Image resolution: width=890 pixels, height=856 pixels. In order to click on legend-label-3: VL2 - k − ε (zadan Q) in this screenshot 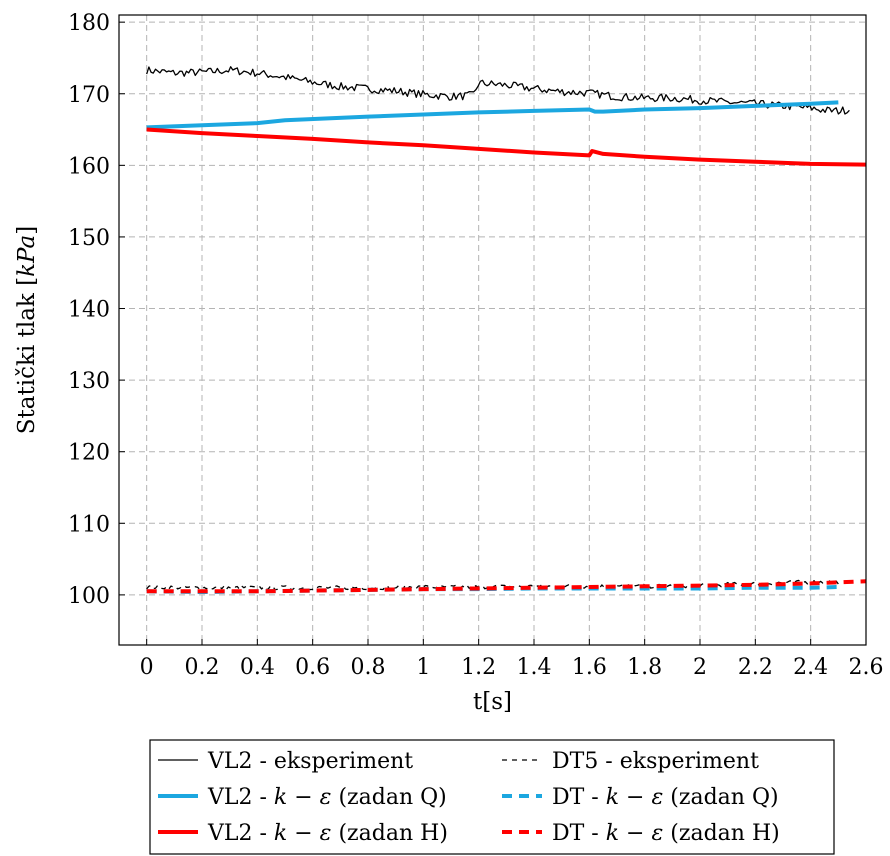, I will do `click(327, 797)`.